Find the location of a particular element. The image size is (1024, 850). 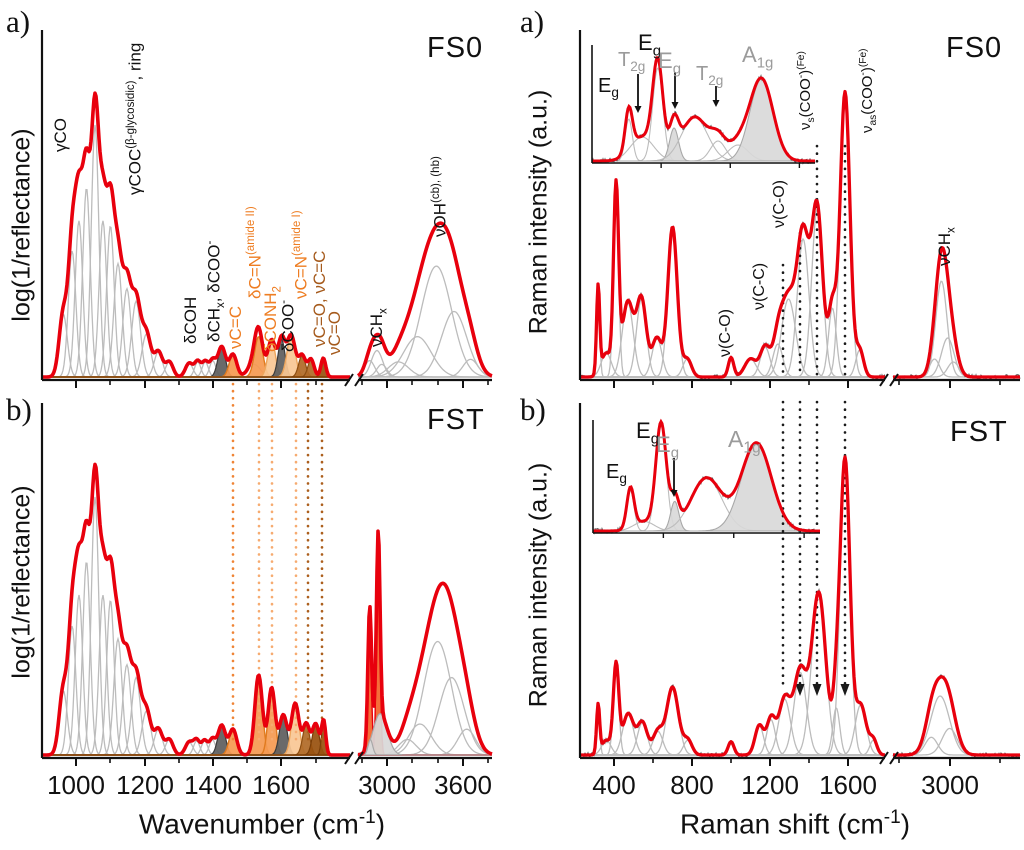

label-eg-1: Eg is located at coordinates (608, 87).